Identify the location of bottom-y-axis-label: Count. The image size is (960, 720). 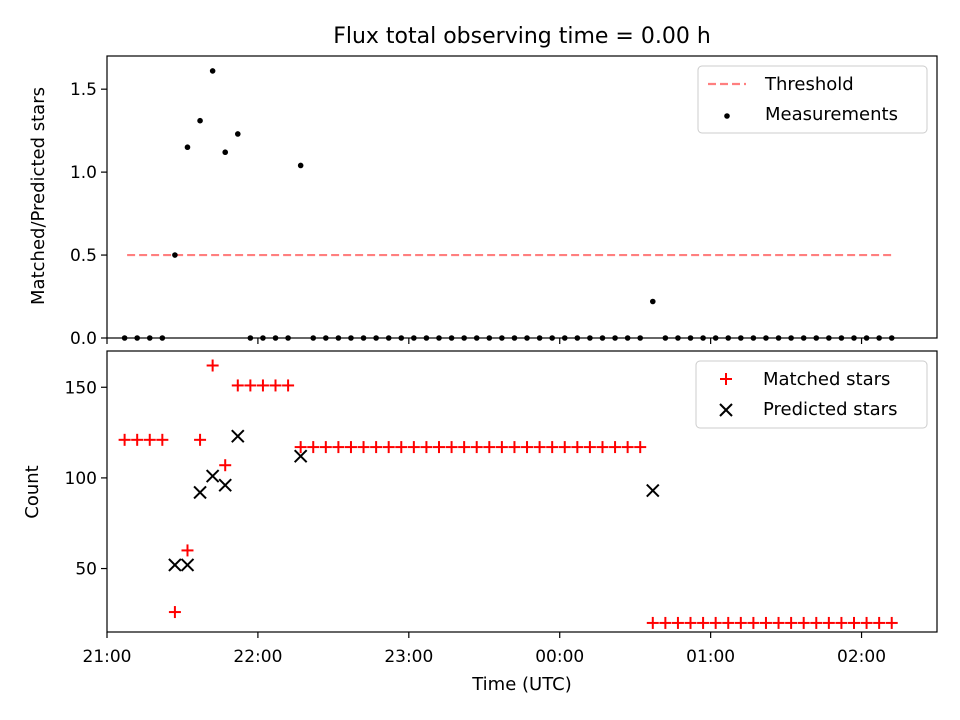
(32, 491).